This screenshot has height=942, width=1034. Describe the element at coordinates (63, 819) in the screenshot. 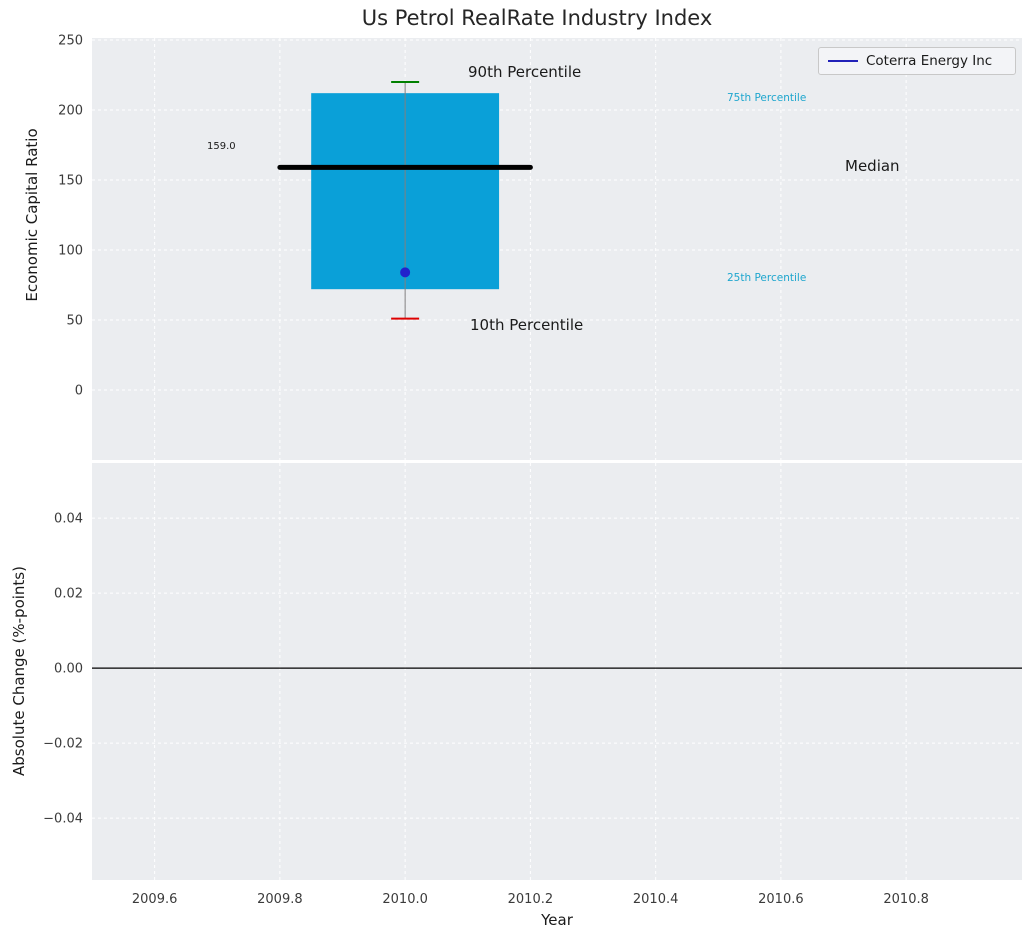

I see `tick-label: −0.04` at that location.